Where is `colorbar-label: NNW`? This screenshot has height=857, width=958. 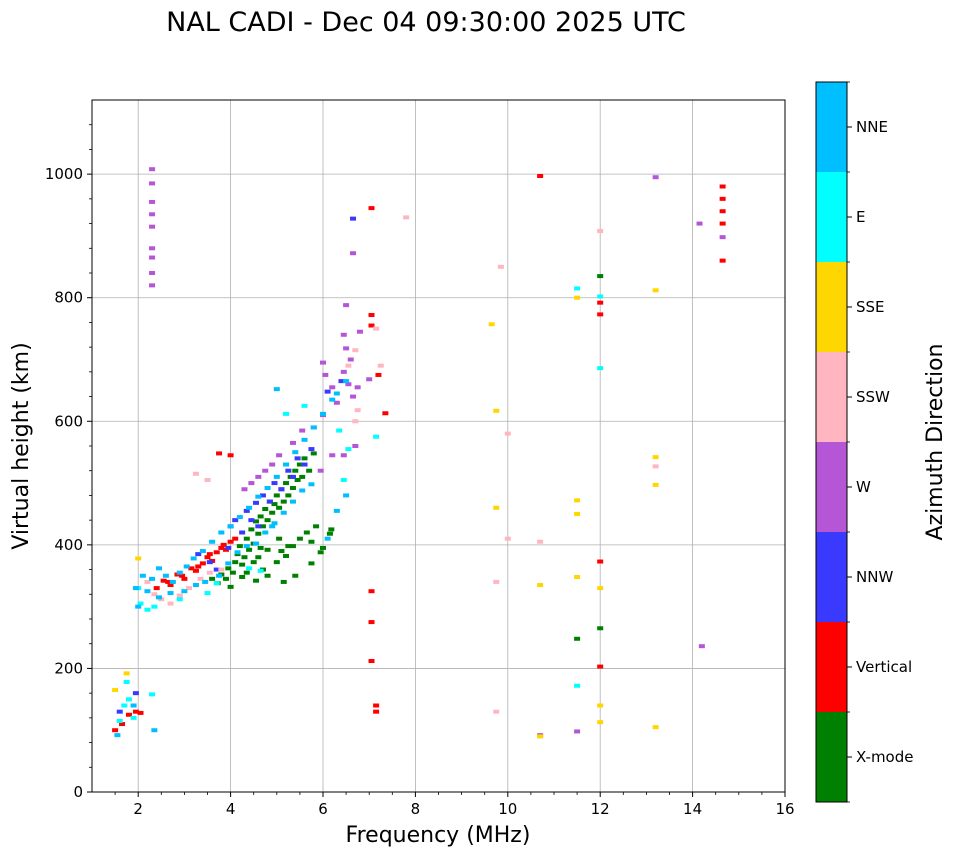 colorbar-label: NNW is located at coordinates (874, 577).